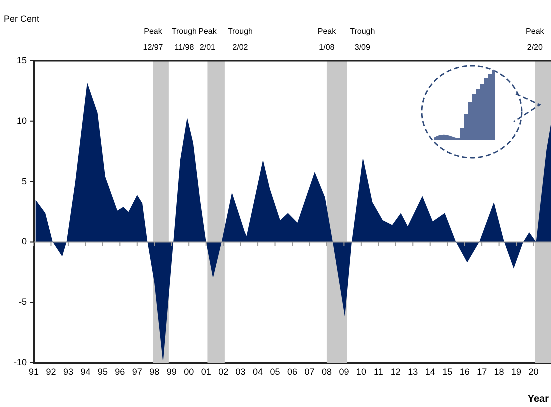 This screenshot has height=407, width=551. Describe the element at coordinates (189, 371) in the screenshot. I see `x-tick-label: 00` at that location.